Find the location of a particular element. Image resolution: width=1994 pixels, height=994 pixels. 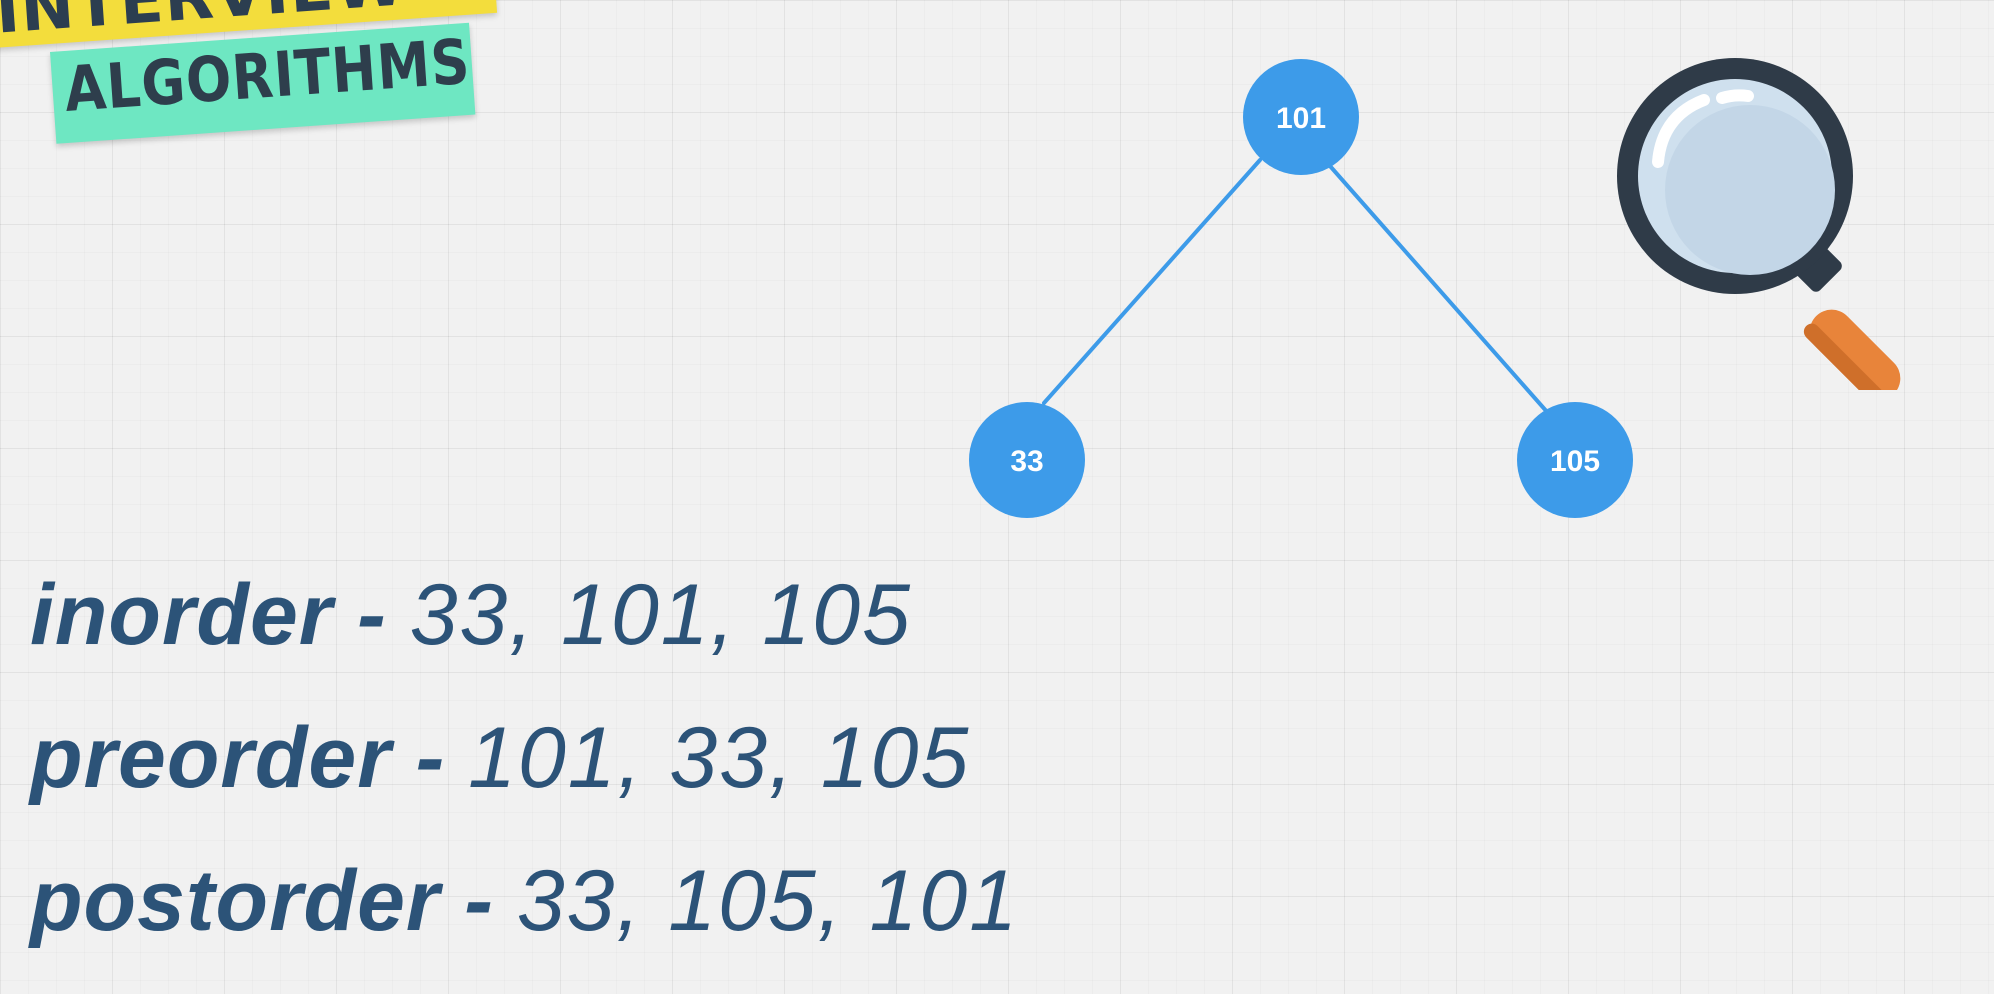

magnifying-glass-icon is located at coordinates (1759, 224).